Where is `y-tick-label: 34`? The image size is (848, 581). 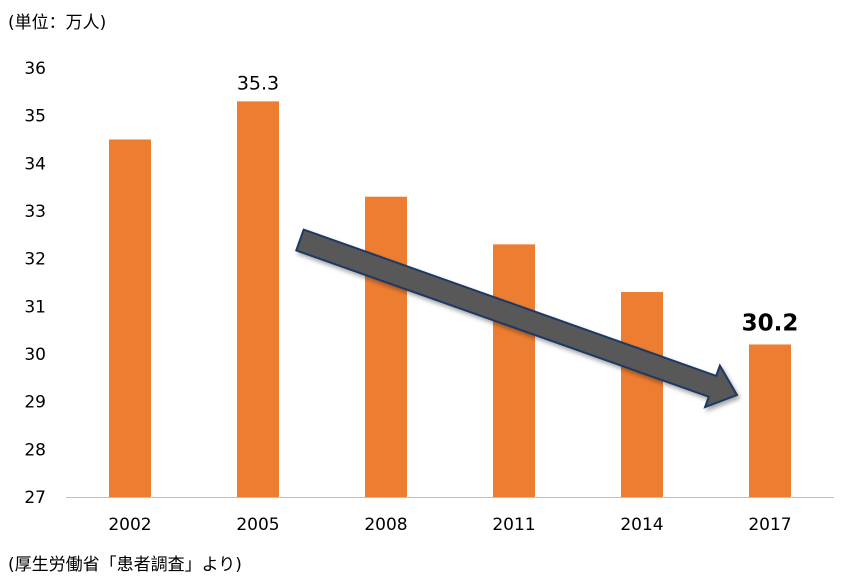 y-tick-label: 34 is located at coordinates (35, 164).